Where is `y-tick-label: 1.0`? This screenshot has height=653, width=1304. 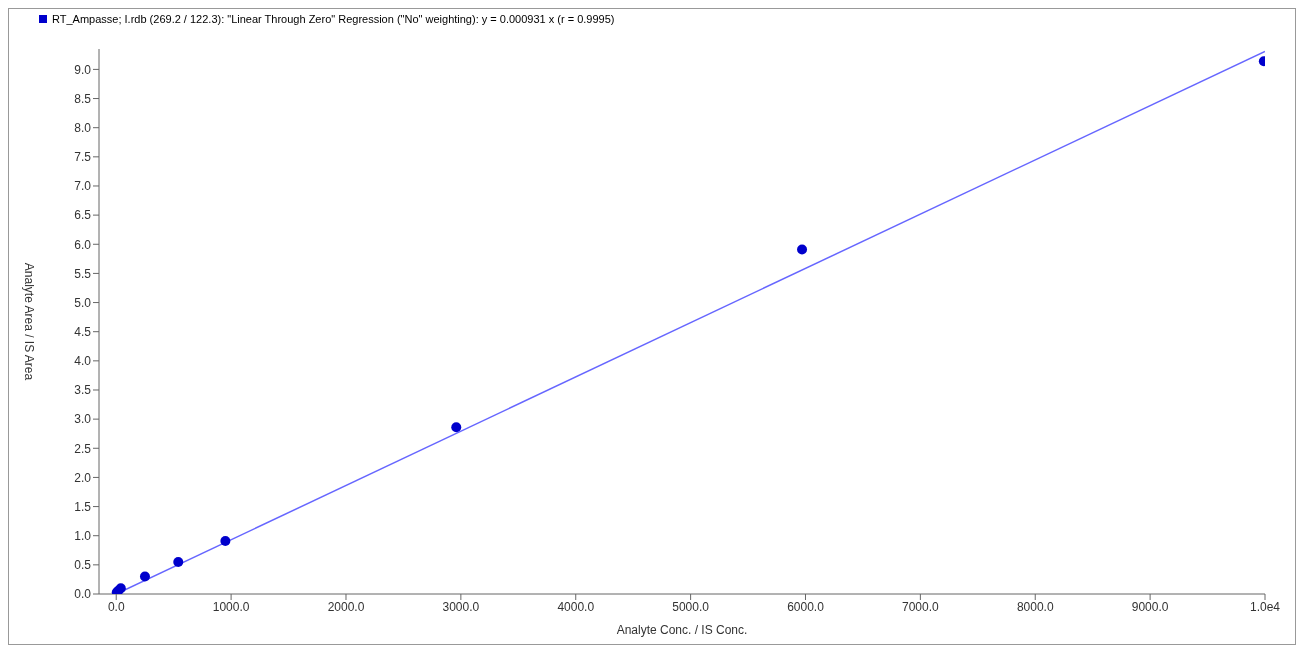
y-tick-label: 1.0 is located at coordinates (83, 535).